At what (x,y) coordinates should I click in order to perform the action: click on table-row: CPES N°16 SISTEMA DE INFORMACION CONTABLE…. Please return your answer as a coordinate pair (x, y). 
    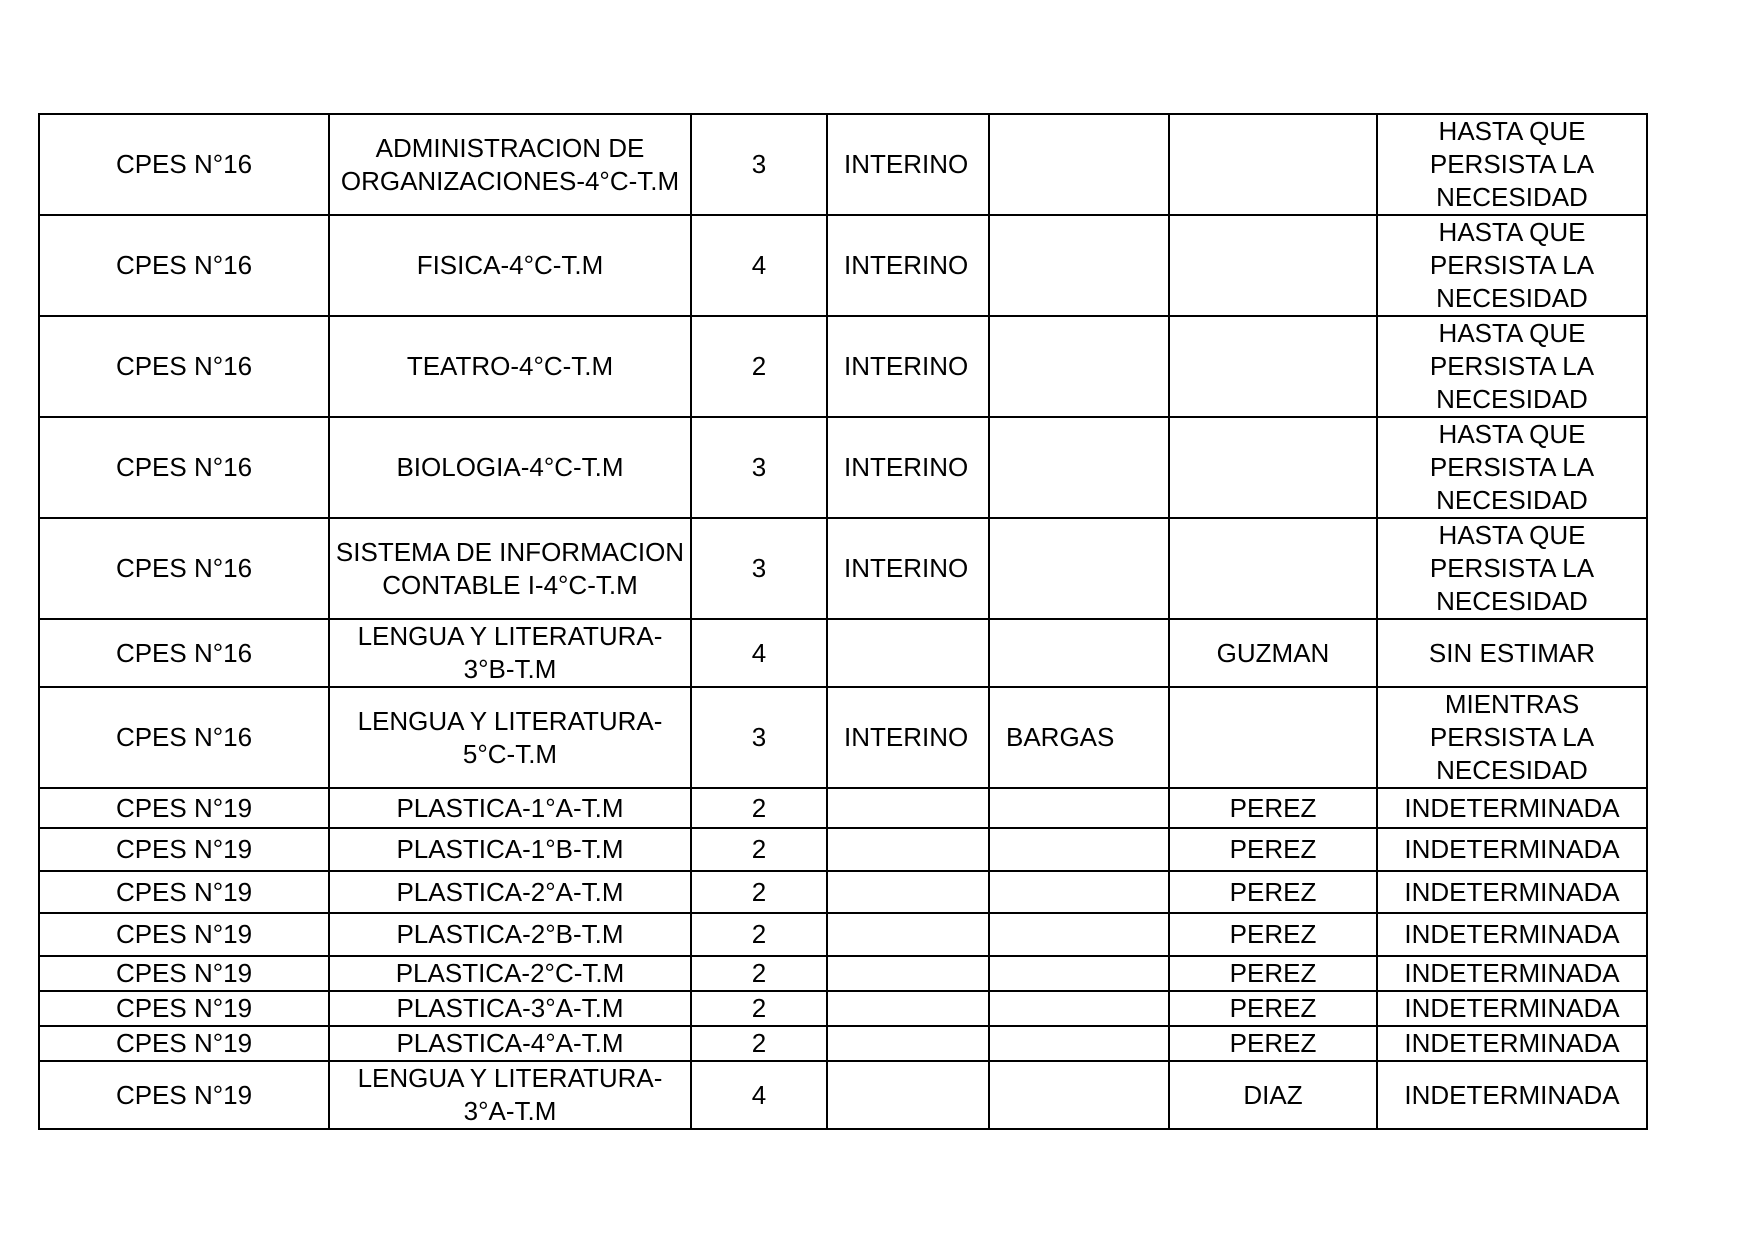
    Looking at the image, I should click on (843, 568).